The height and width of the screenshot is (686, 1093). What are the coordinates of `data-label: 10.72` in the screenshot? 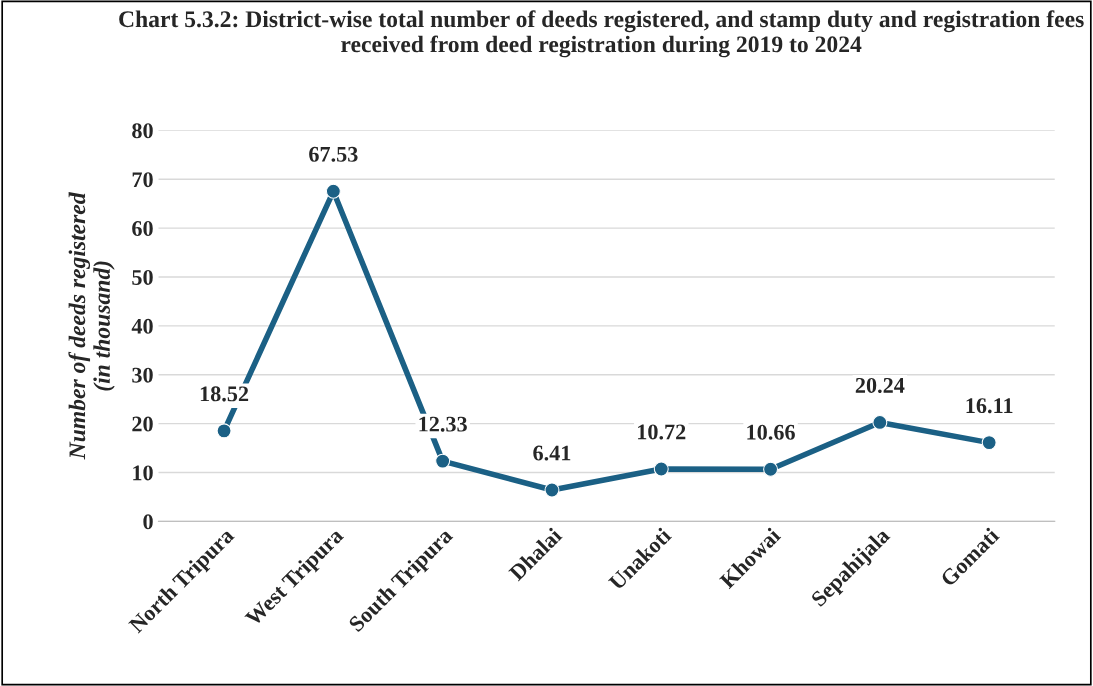 It's located at (662, 432).